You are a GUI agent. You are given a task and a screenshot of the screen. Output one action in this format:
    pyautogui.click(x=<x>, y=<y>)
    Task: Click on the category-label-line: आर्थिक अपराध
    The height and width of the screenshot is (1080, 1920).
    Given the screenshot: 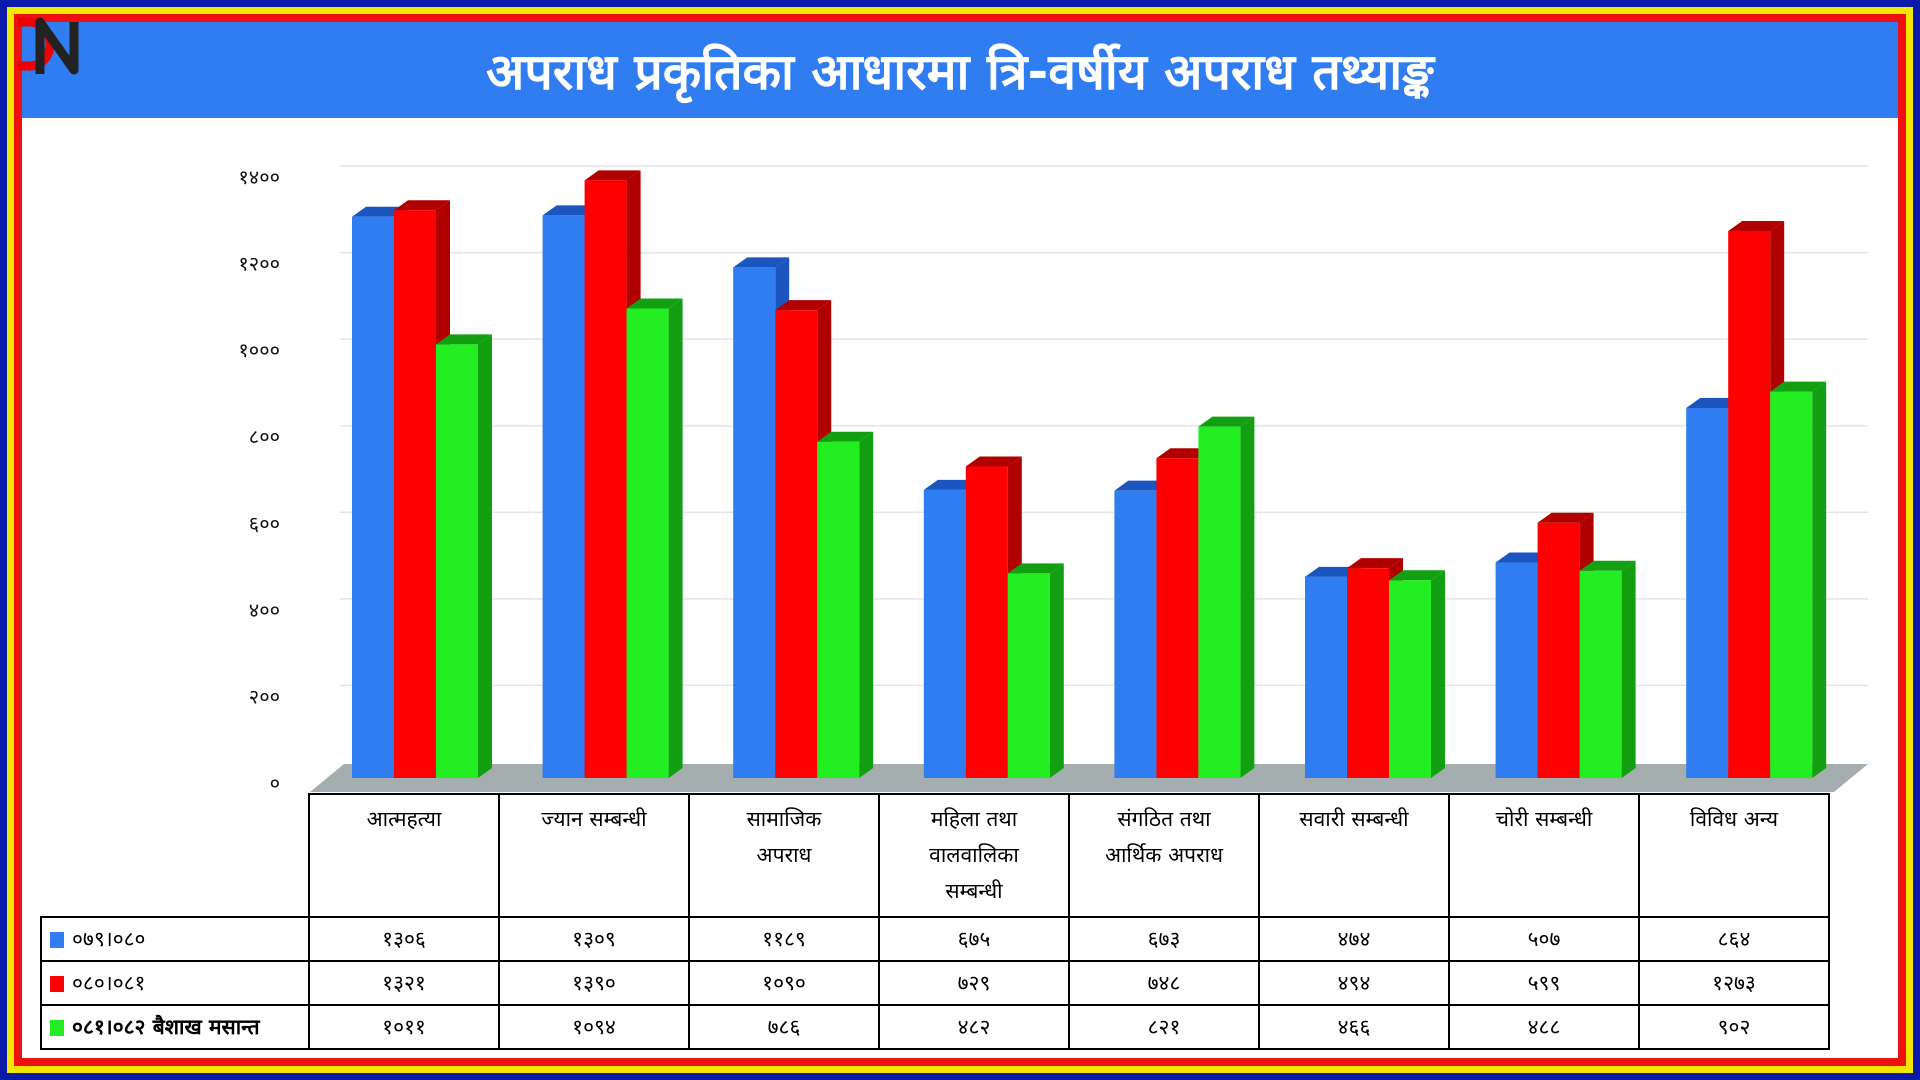 What is the action you would take?
    pyautogui.click(x=1164, y=855)
    